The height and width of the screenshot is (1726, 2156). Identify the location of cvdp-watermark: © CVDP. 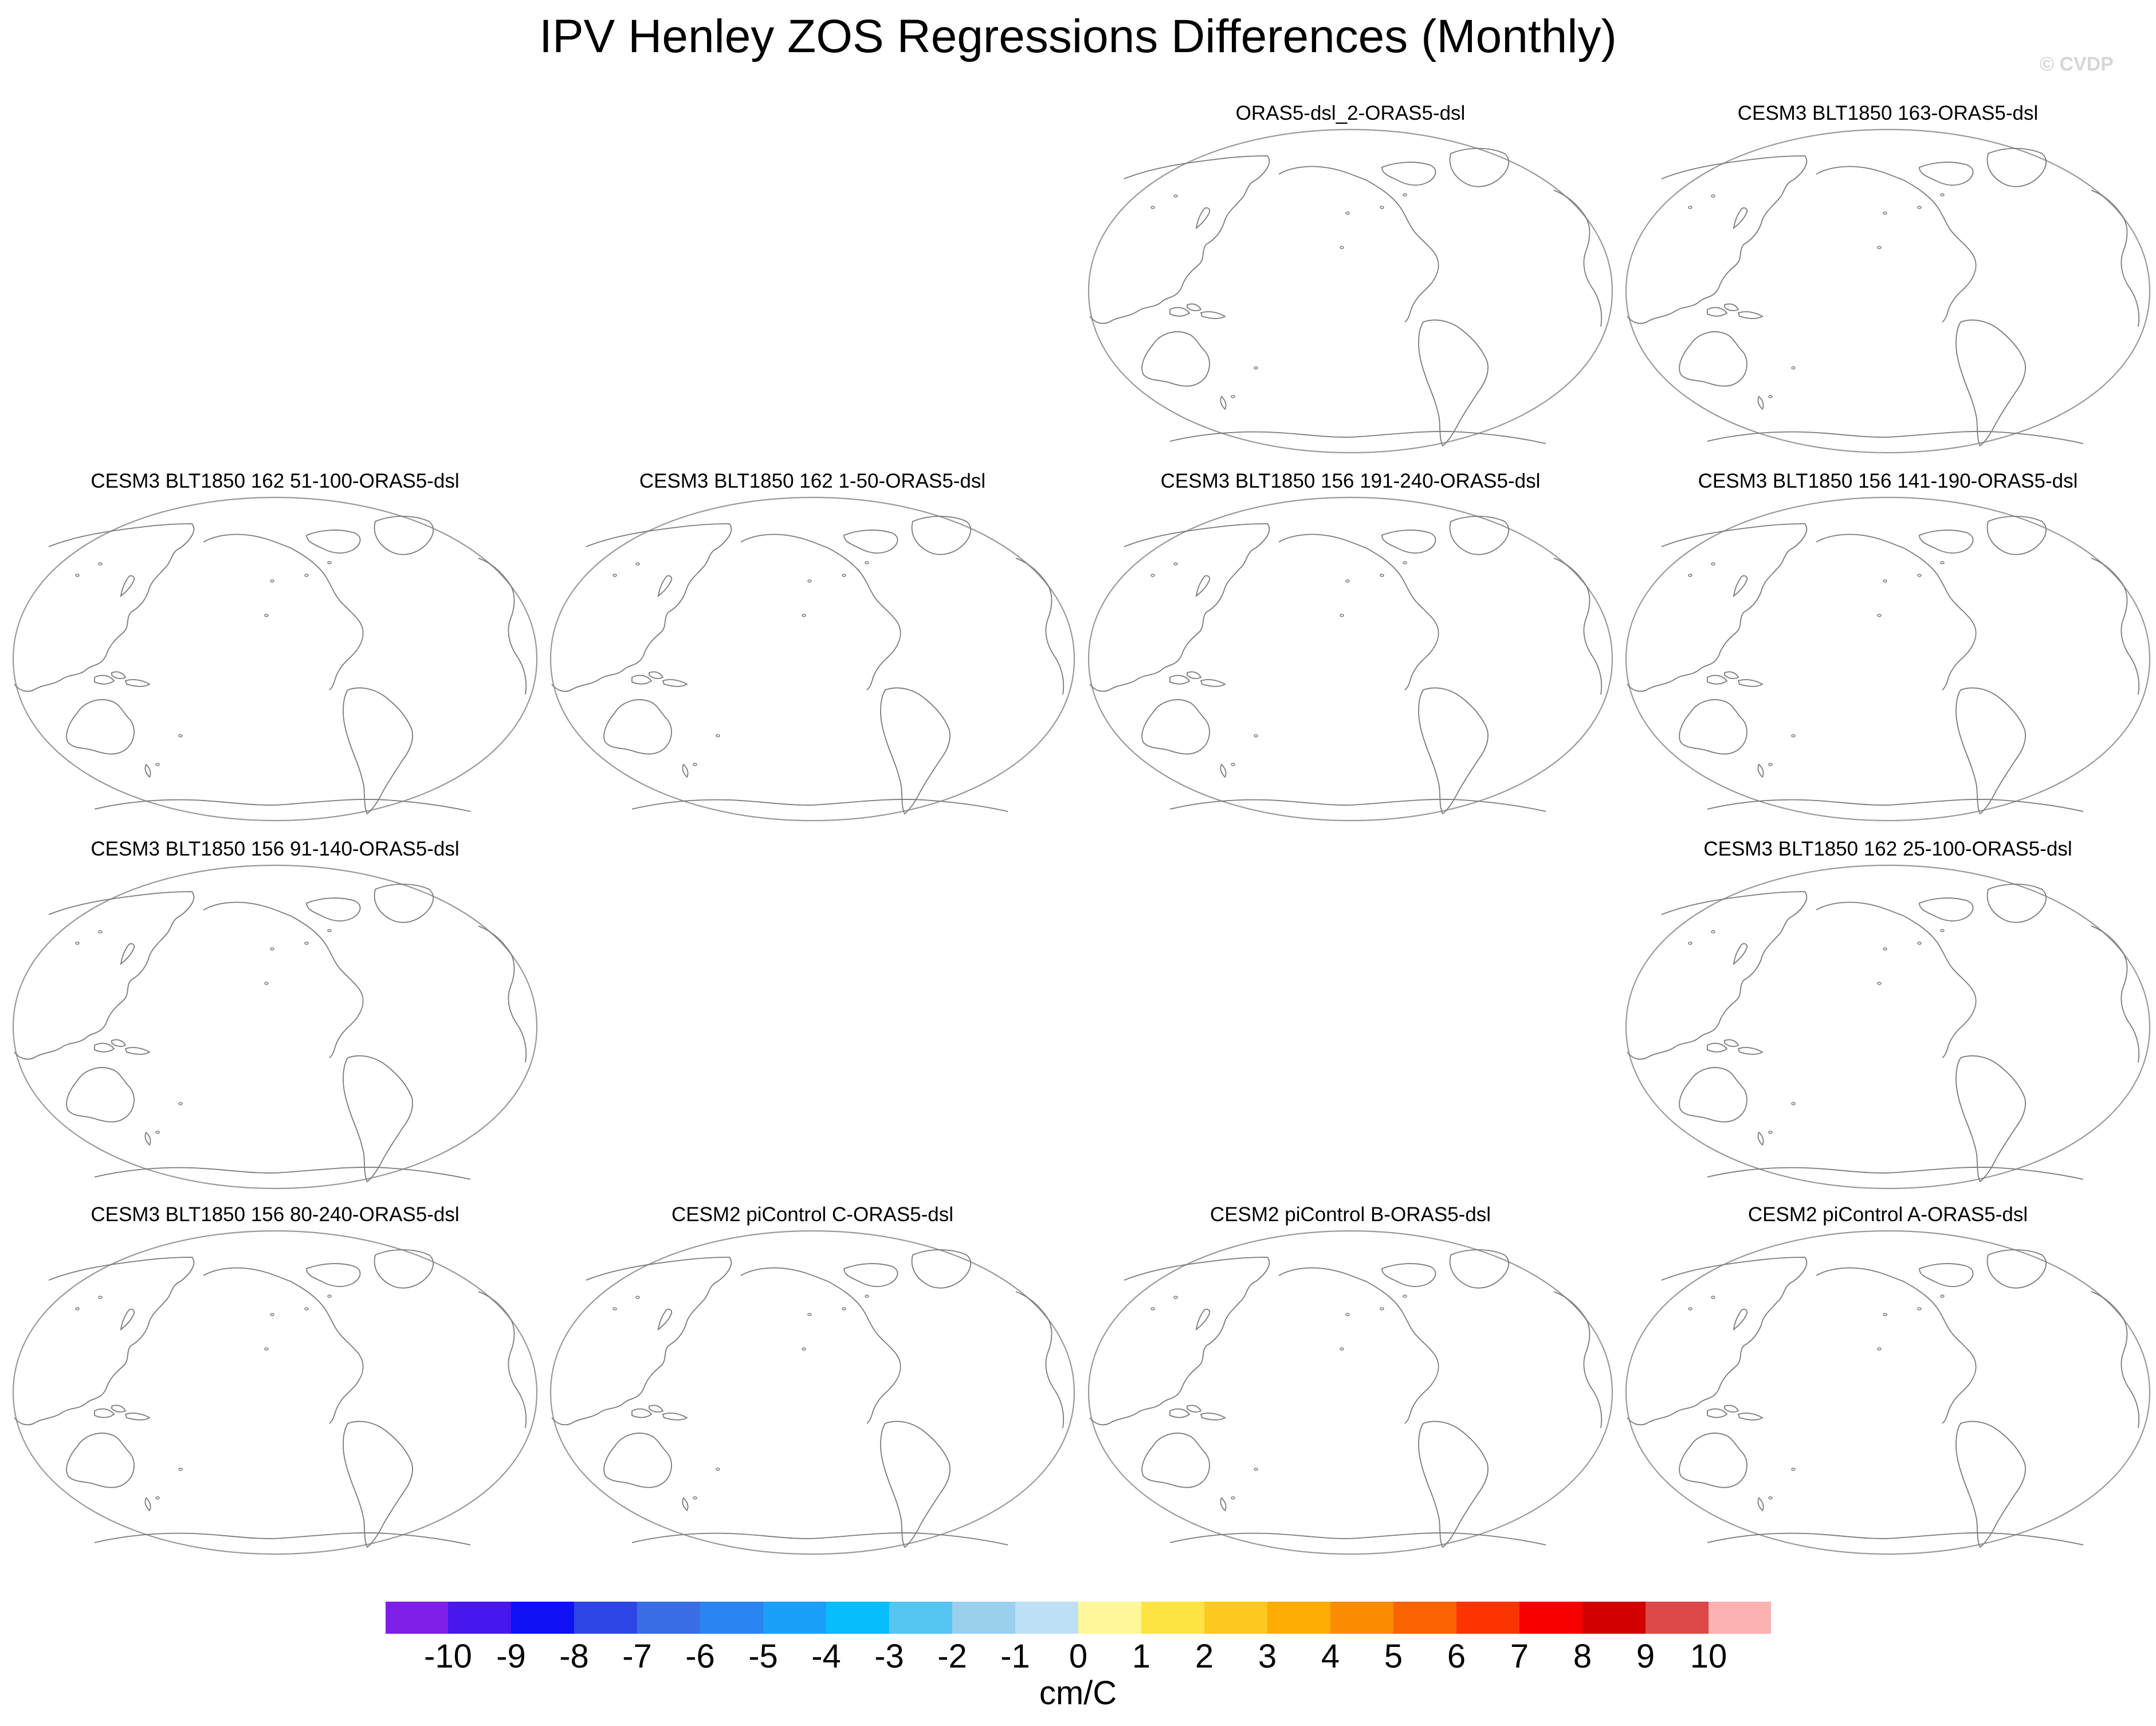
(2077, 64).